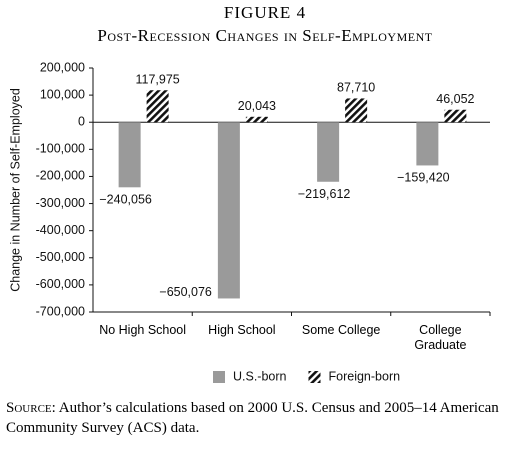 The height and width of the screenshot is (461, 530). I want to click on y-tick-label: -700,000, so click(60, 311).